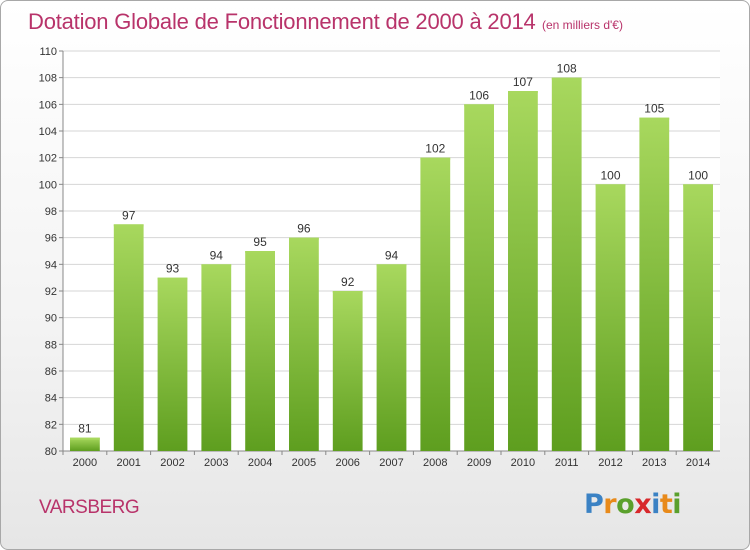 Image resolution: width=750 pixels, height=550 pixels. Describe the element at coordinates (51, 372) in the screenshot. I see `y-tick-label: 86` at that location.